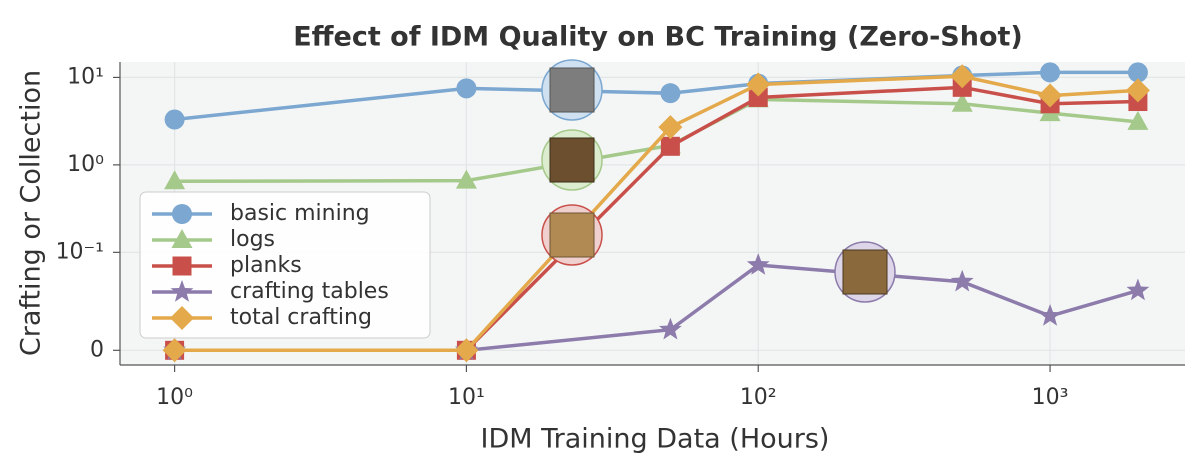 This screenshot has height=468, width=1198. I want to click on y-tick-label: 10¹, so click(85, 76).